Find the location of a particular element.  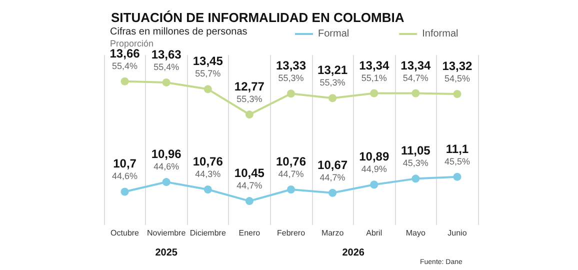

data-label: 10,76 44,3% is located at coordinates (208, 166).